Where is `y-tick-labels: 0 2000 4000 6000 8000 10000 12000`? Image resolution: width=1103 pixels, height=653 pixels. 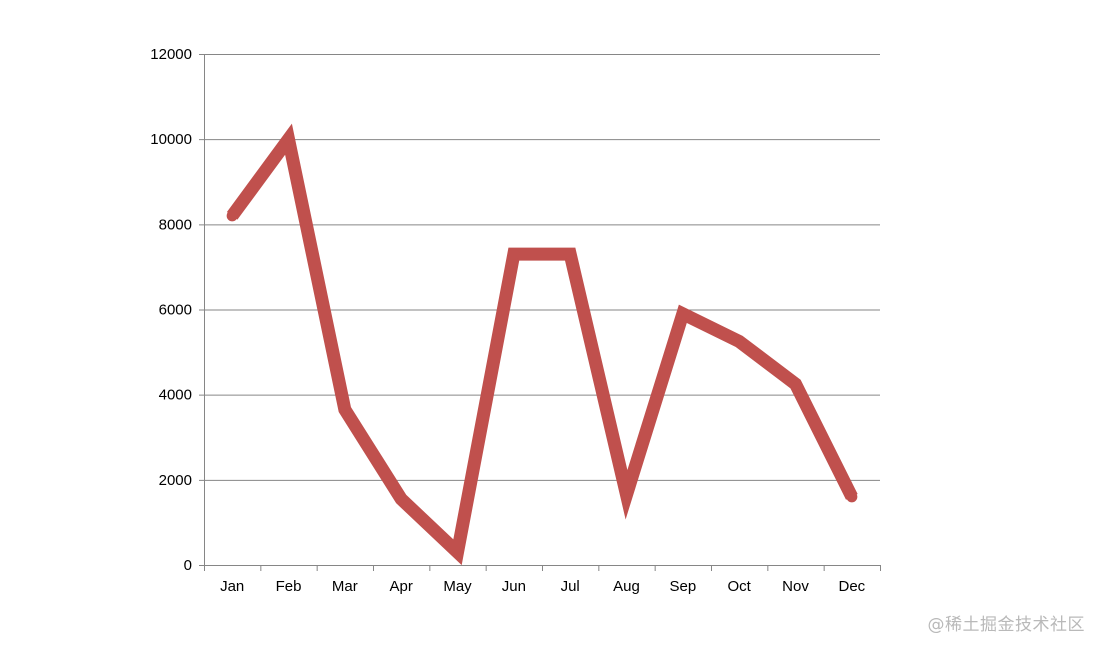 y-tick-labels: 0 2000 4000 6000 8000 10000 12000 is located at coordinates (171, 310).